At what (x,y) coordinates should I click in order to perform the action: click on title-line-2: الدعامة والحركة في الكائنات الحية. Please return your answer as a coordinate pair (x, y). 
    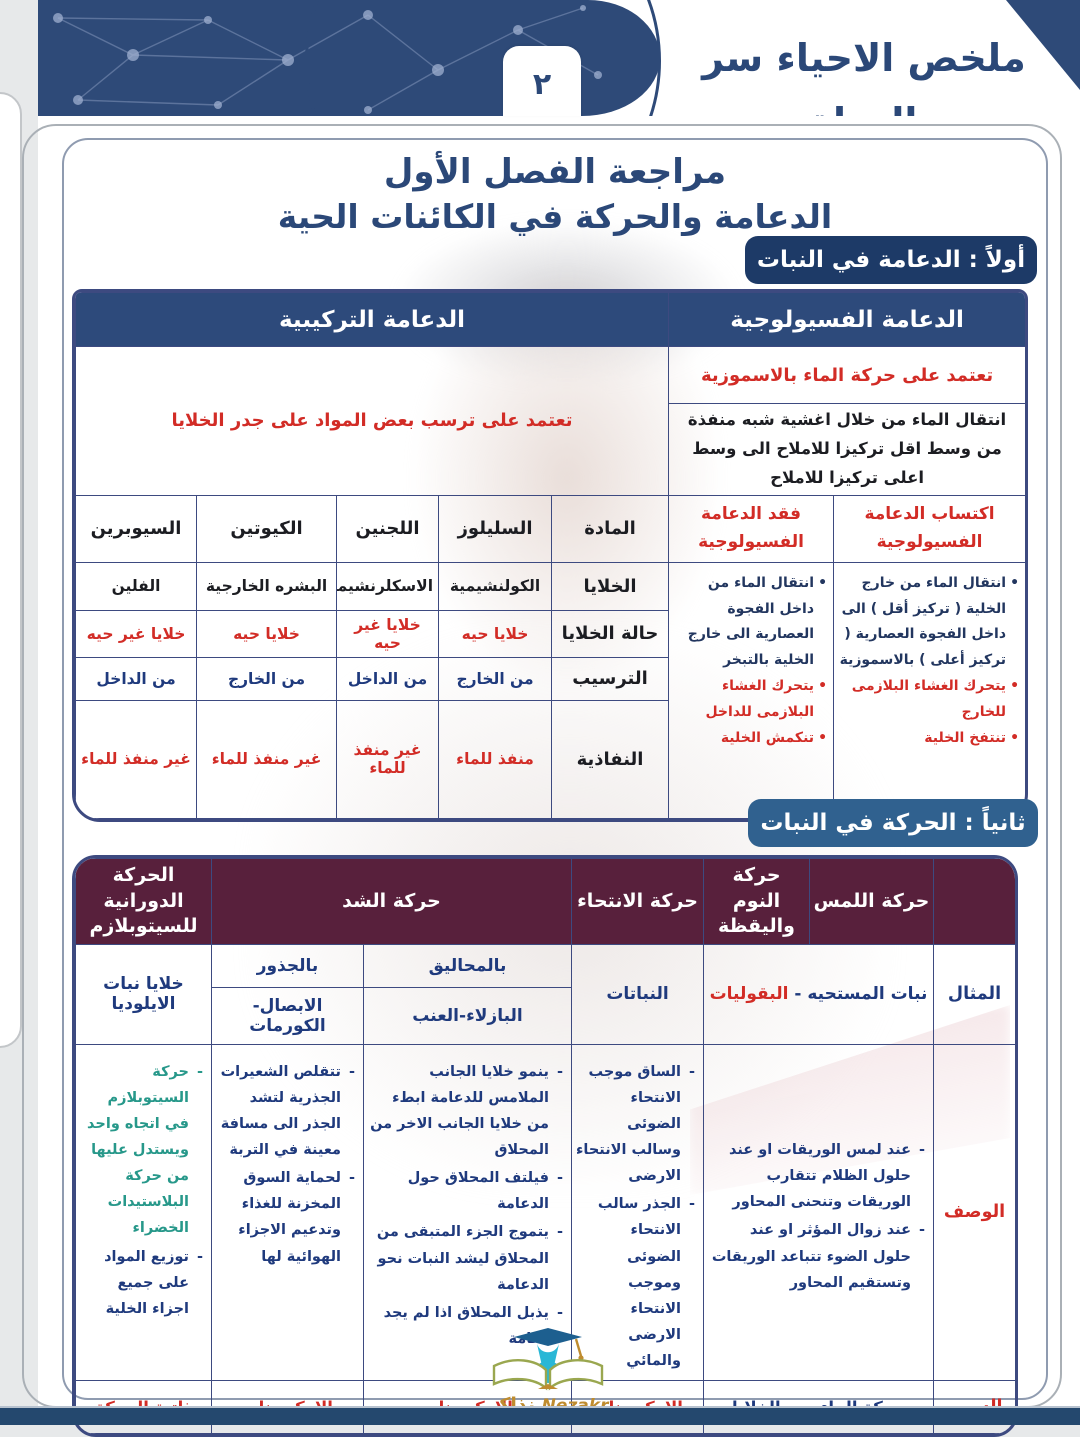
    Looking at the image, I should click on (555, 216).